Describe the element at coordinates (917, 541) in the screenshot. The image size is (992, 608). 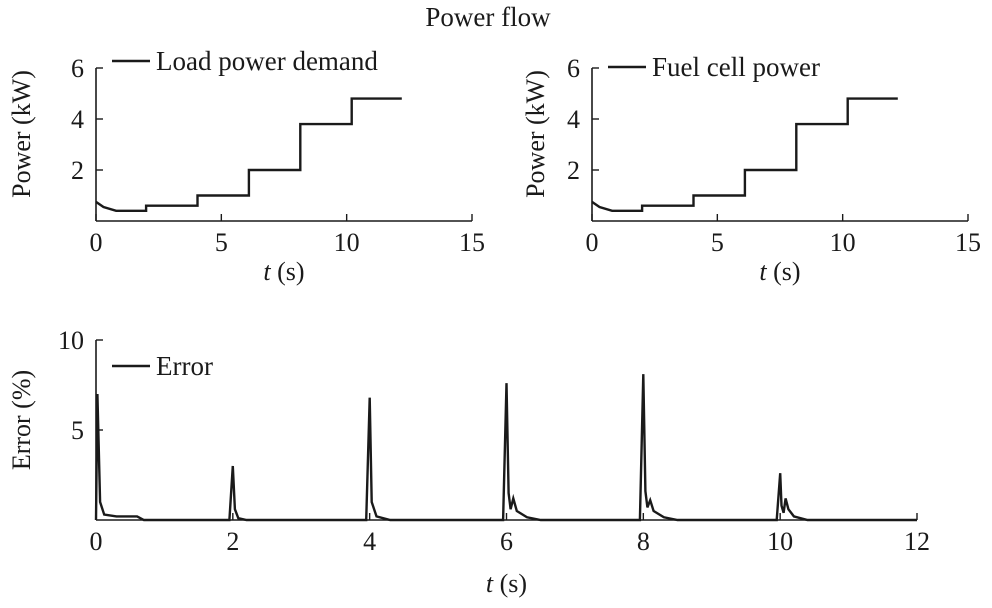
I see `x-tick-label: 12` at that location.